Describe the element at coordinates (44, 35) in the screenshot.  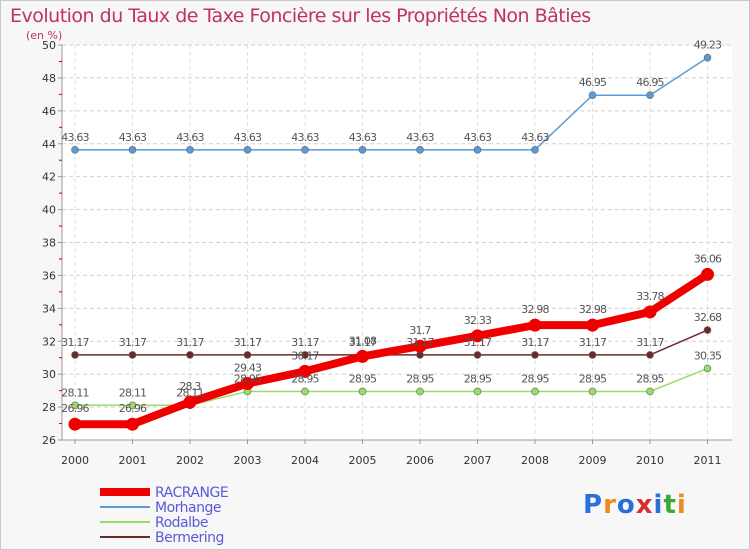
I see `chart-subtitle: (en %)` at that location.